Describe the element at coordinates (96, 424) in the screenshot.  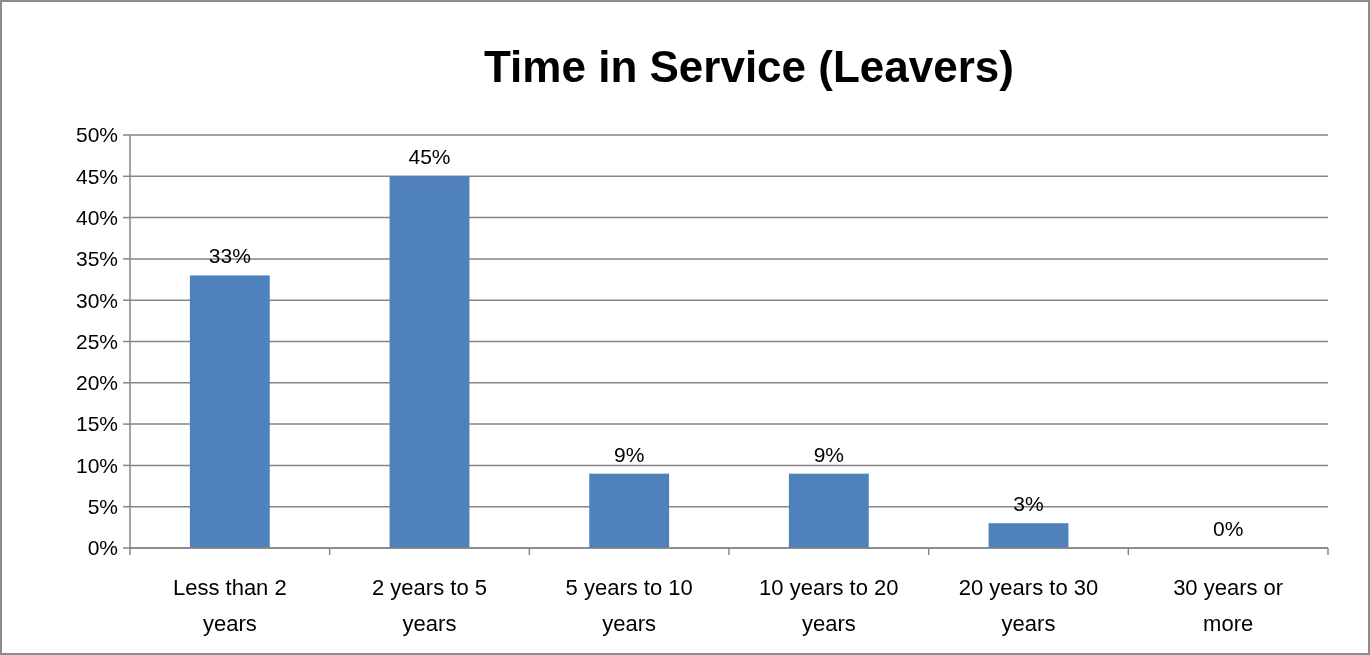
I see `y-tick-label: 15%` at that location.